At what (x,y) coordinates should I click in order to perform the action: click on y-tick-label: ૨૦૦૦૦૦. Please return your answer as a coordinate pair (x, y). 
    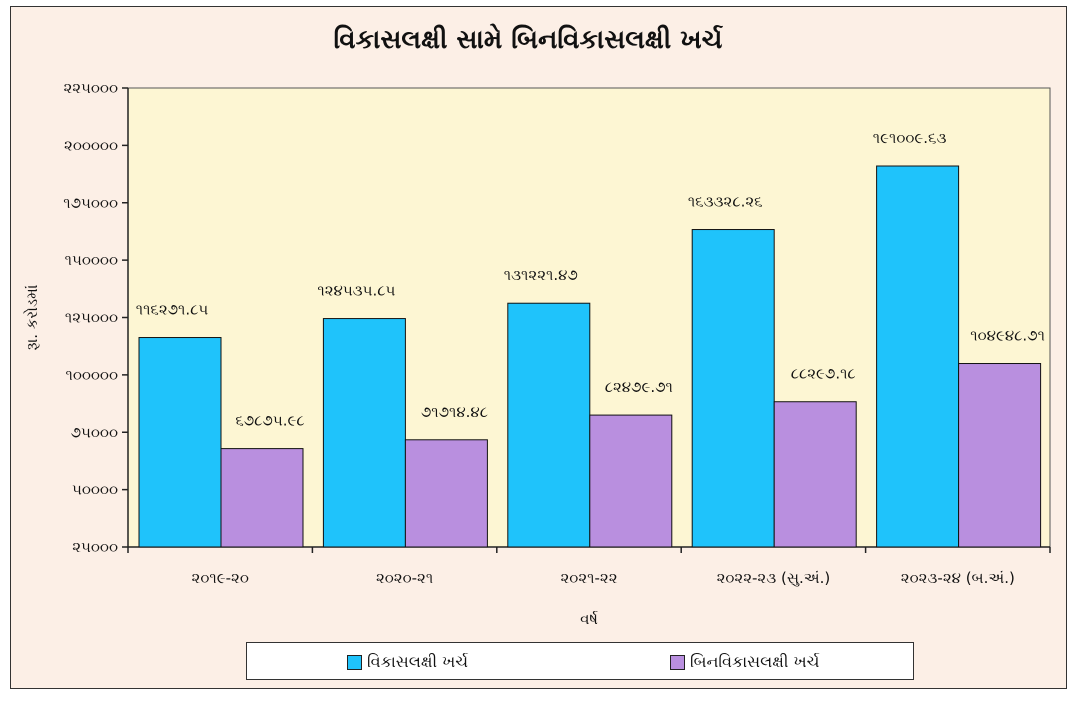
    Looking at the image, I should click on (91, 145).